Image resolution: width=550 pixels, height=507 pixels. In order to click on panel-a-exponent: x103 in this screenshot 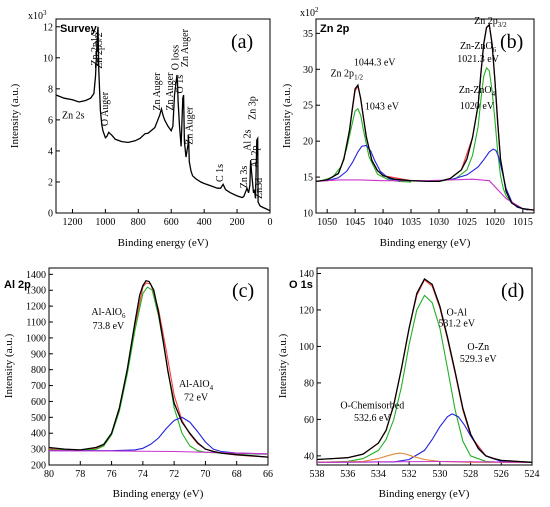, I will do `click(37, 15)`.